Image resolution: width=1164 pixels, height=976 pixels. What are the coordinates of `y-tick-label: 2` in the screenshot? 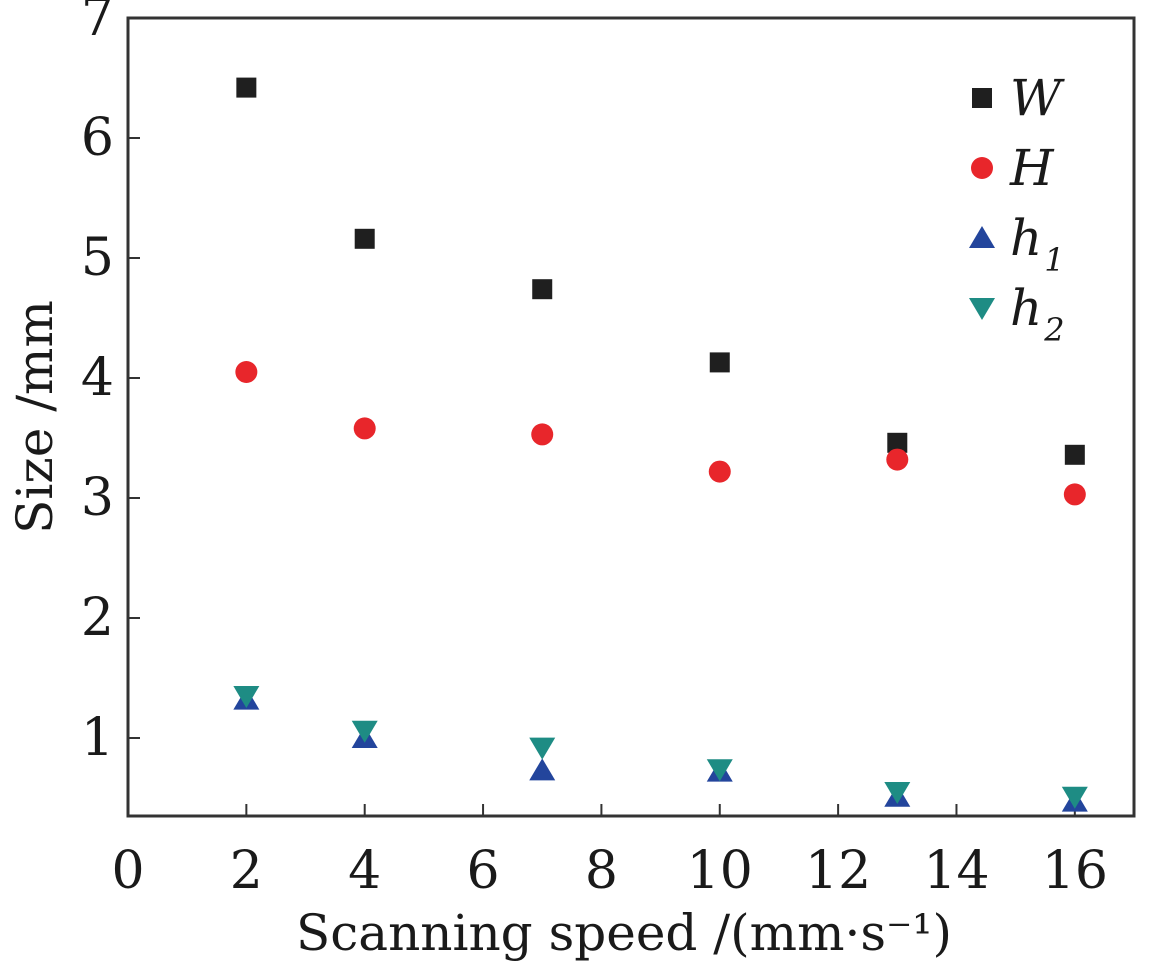 It's located at (97, 618).